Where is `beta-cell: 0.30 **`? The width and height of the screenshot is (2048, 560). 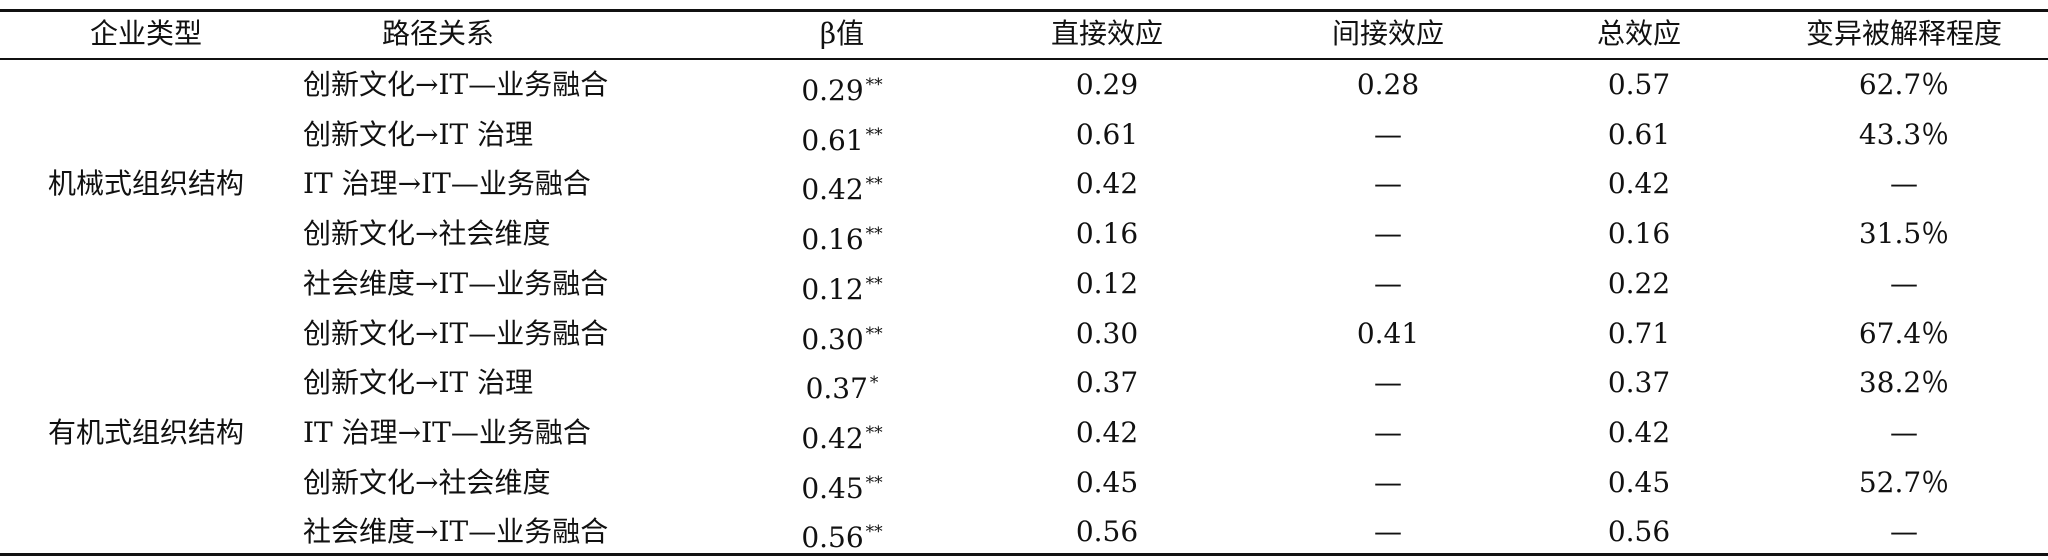
beta-cell: 0.30 ** is located at coordinates (842, 339).